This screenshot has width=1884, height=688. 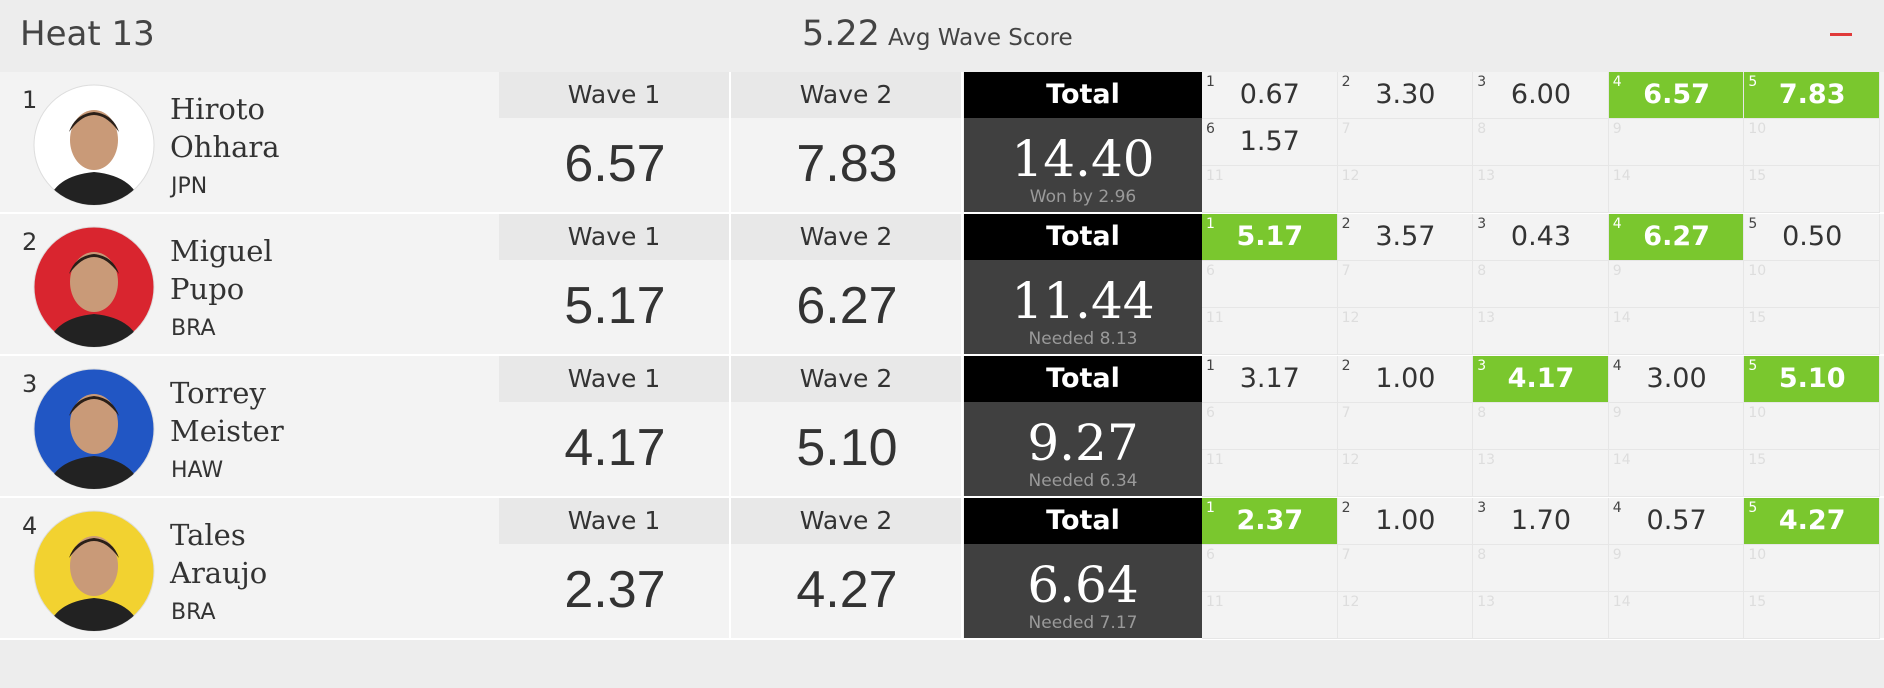 I want to click on wave-cell: 3 6.00, so click(x=1541, y=95).